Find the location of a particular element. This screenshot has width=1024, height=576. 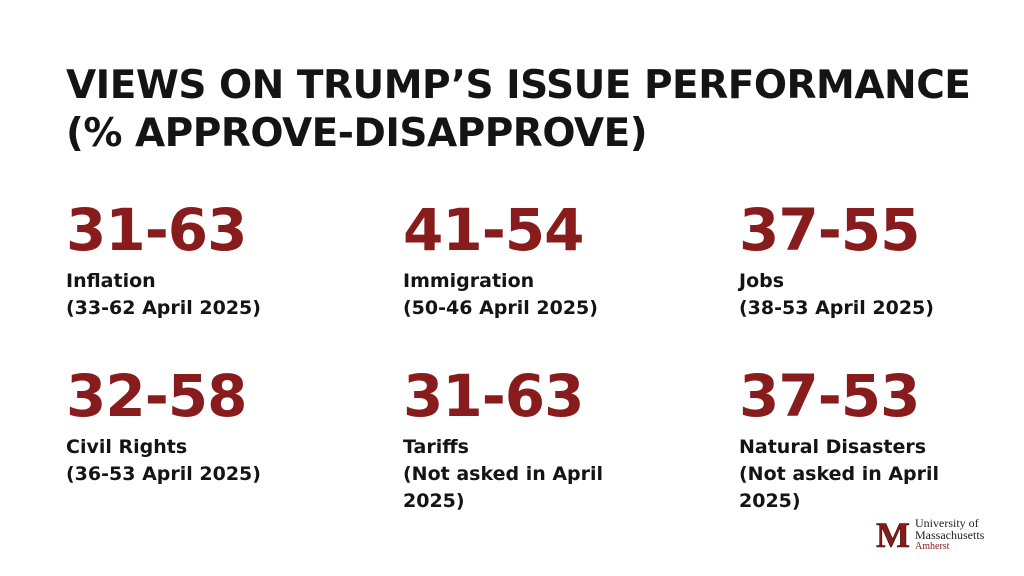

stat-value: 32-58 is located at coordinates (157, 396).